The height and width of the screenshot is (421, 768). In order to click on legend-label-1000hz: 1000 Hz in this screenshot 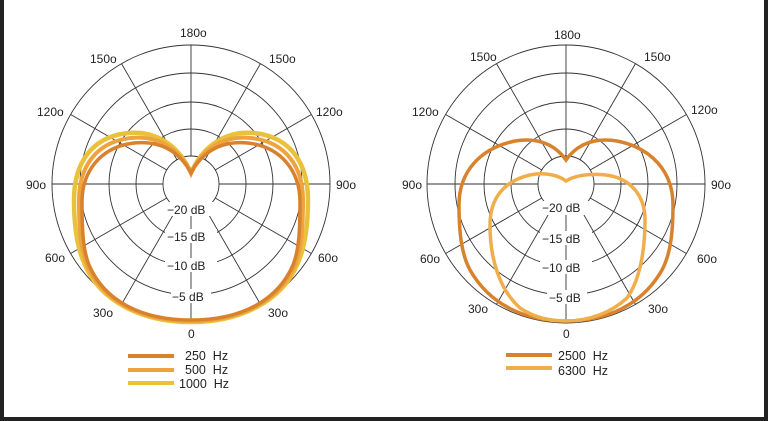, I will do `click(204, 384)`.